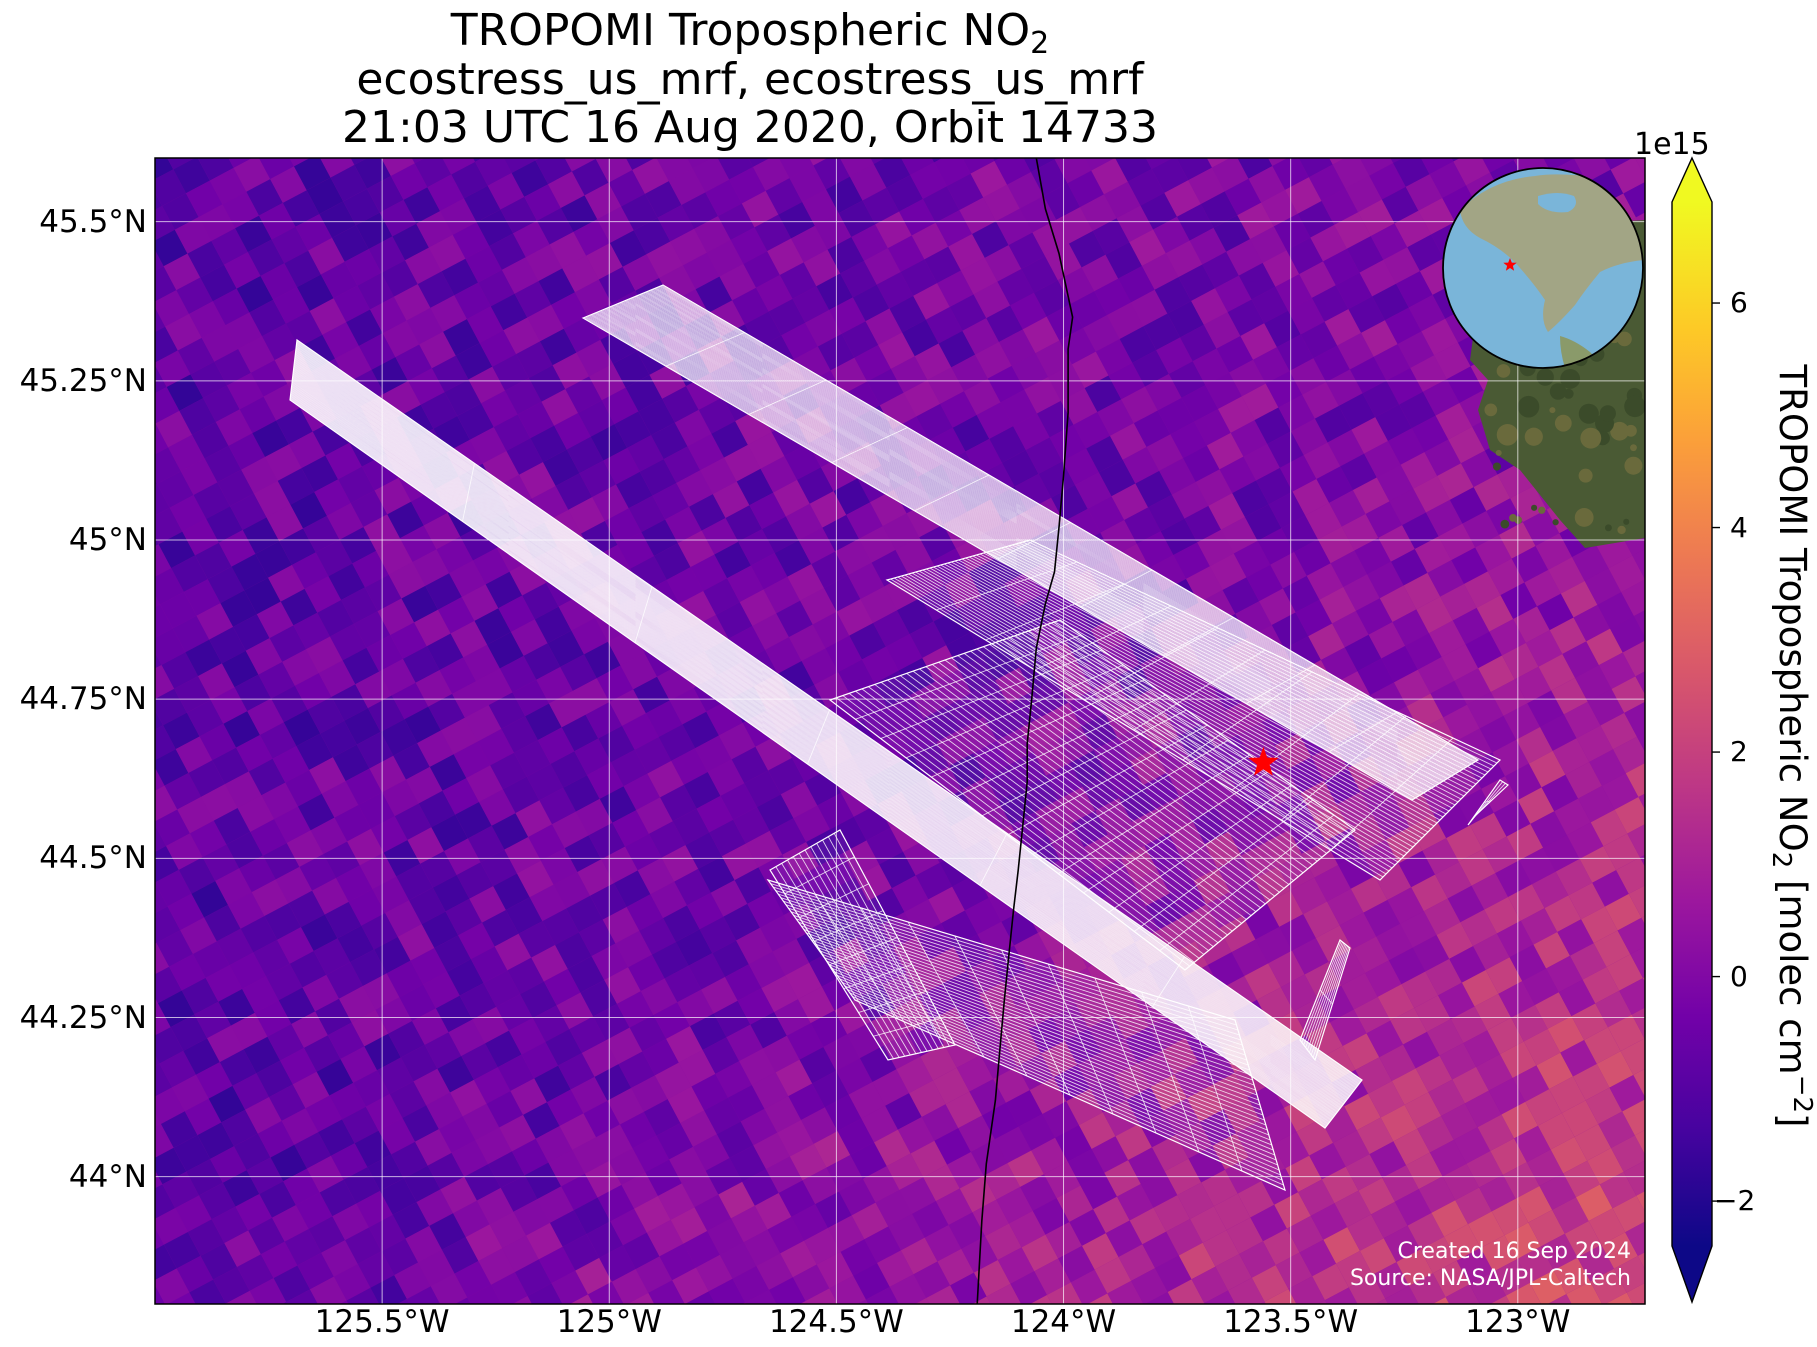  What do you see at coordinates (1543, 268) in the screenshot?
I see `inset-globe` at bounding box center [1543, 268].